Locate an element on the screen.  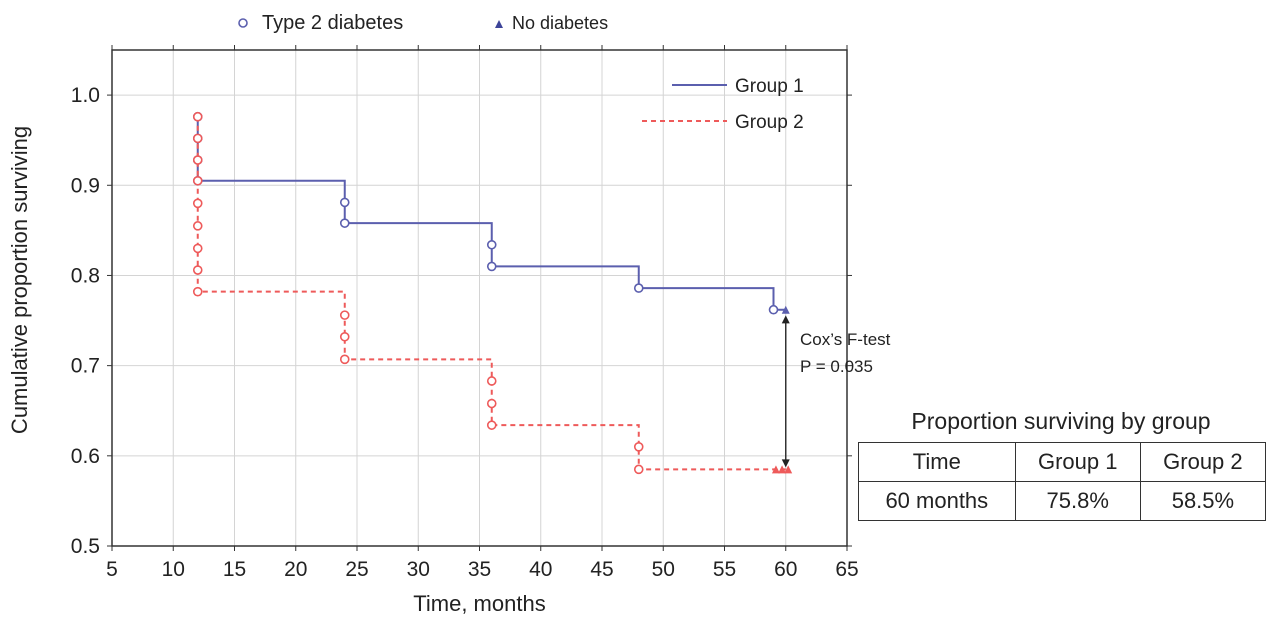
table-header-cell: Group 1 is located at coordinates (1077, 462).